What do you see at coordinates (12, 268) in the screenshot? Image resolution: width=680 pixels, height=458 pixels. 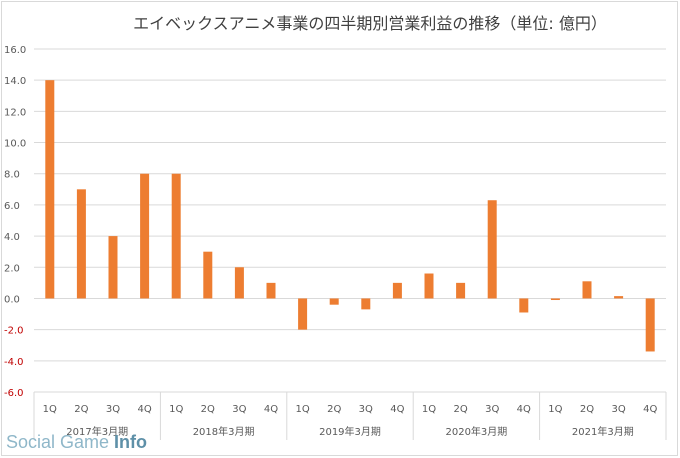 I see `y-tick-label: 2.0` at bounding box center [12, 268].